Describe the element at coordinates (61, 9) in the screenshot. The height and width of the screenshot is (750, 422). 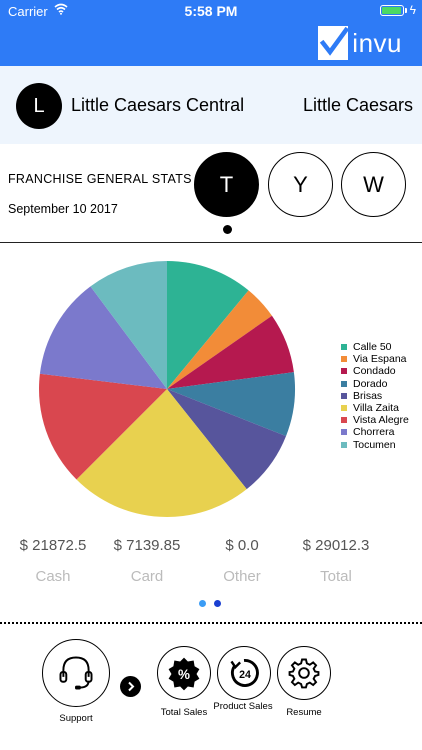
I see `wifi-icon` at that location.